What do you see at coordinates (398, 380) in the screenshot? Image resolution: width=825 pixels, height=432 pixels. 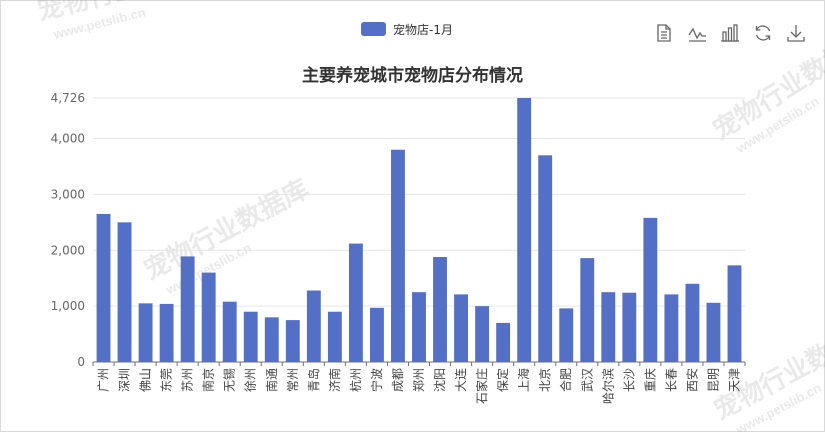 I see `x-tick-label: 成都` at bounding box center [398, 380].